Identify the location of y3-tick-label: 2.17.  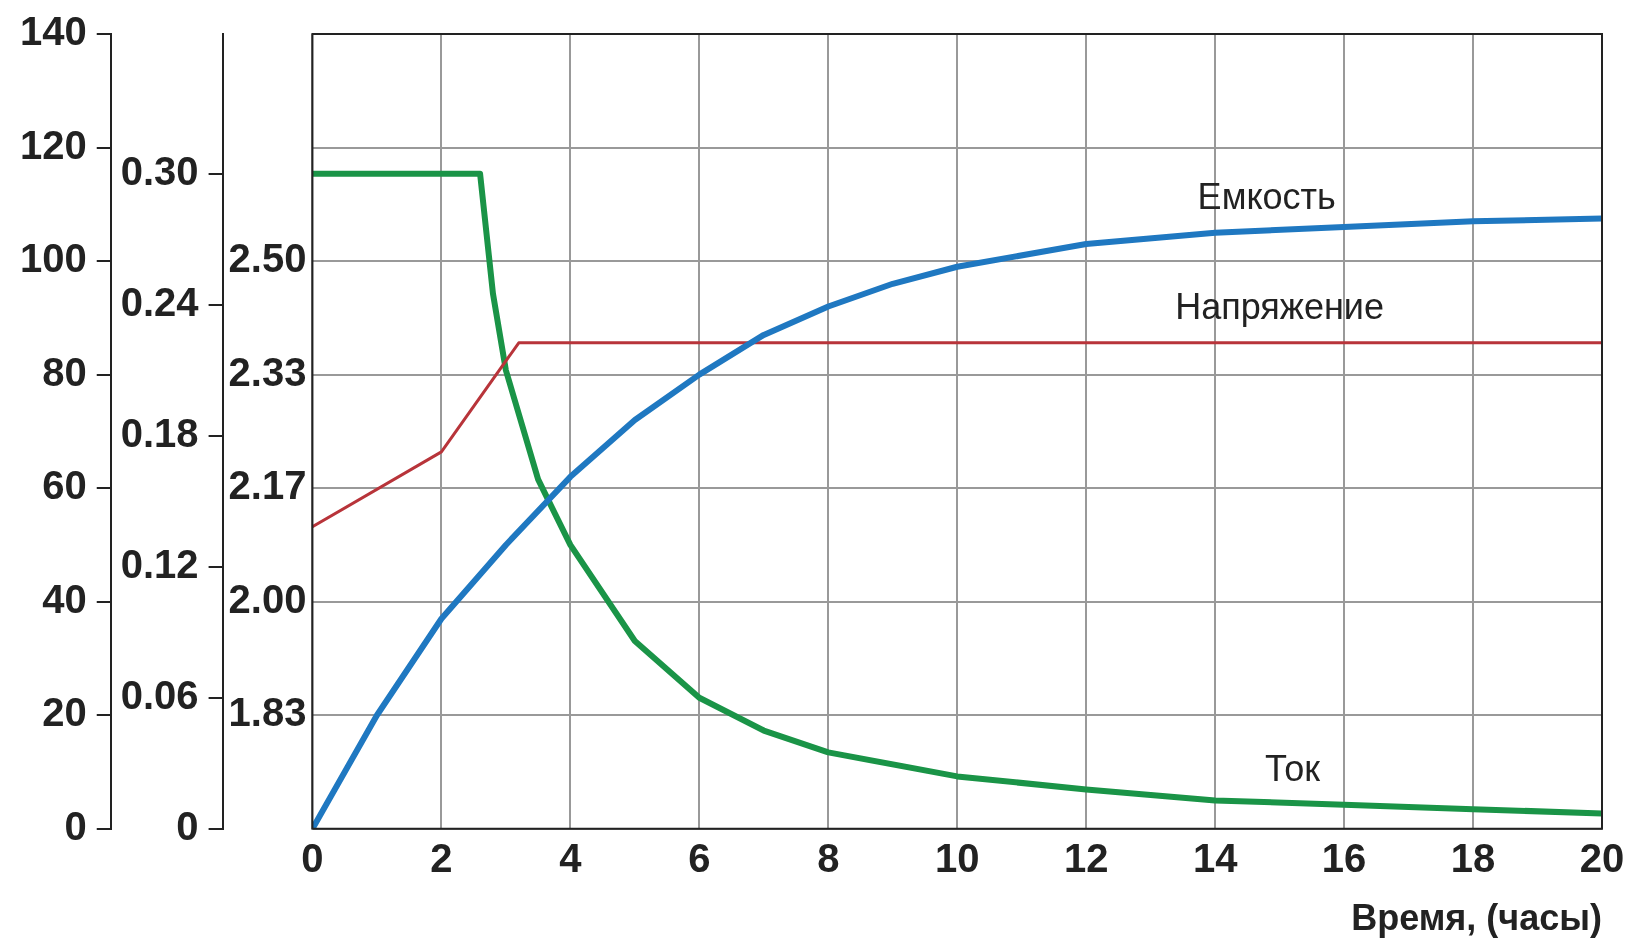
(267, 485).